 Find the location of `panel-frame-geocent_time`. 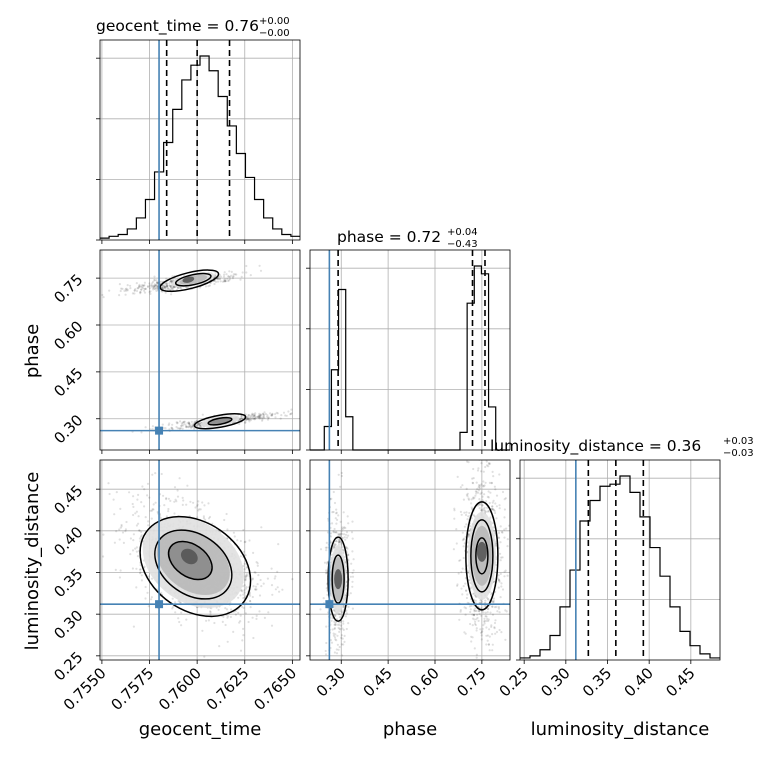

panel-frame-geocent_time is located at coordinates (200, 140).